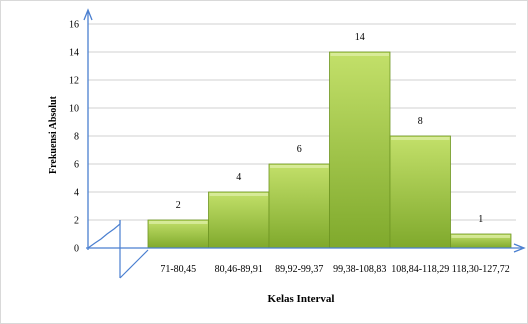 This screenshot has width=528, height=324. Describe the element at coordinates (88, 14) in the screenshot. I see `y-axis-arrow` at that location.